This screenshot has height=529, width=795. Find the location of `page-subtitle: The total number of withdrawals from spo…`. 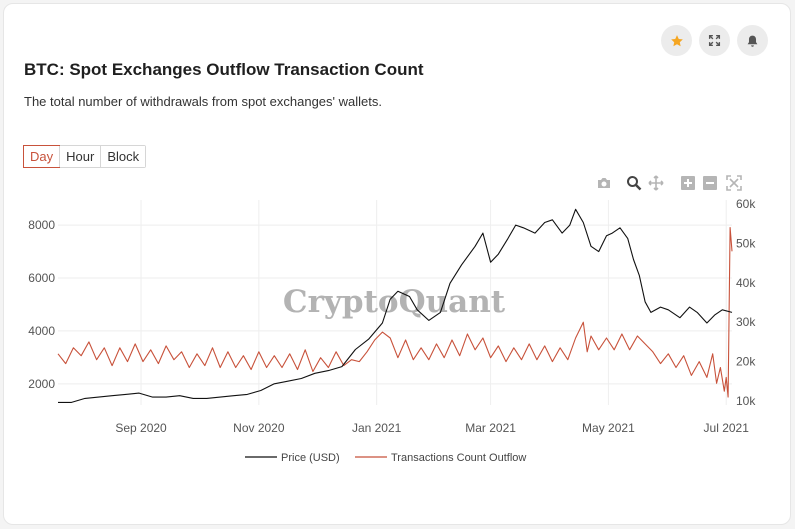

page-subtitle: The total number of withdrawals from spo… is located at coordinates (203, 101).